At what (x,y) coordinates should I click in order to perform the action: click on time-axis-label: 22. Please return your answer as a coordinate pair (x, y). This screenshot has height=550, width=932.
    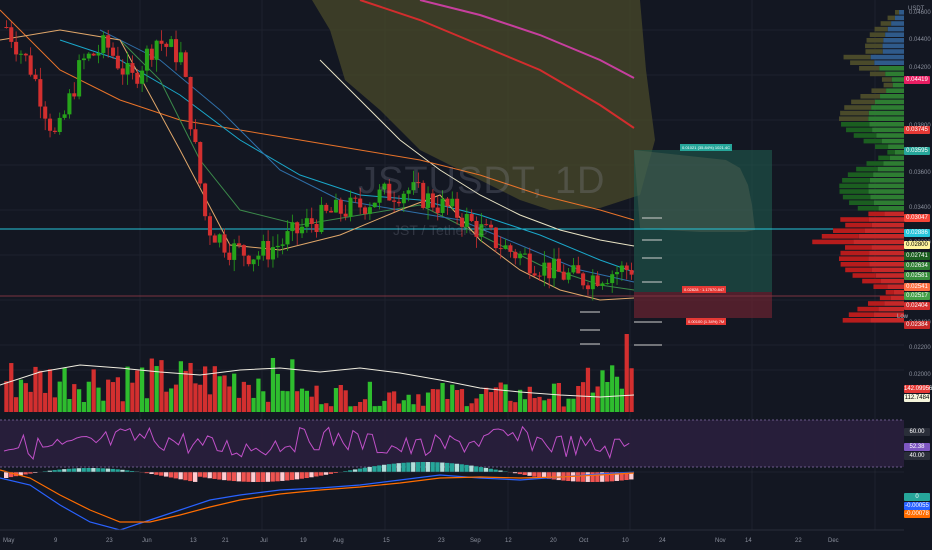
    Looking at the image, I should click on (798, 541).